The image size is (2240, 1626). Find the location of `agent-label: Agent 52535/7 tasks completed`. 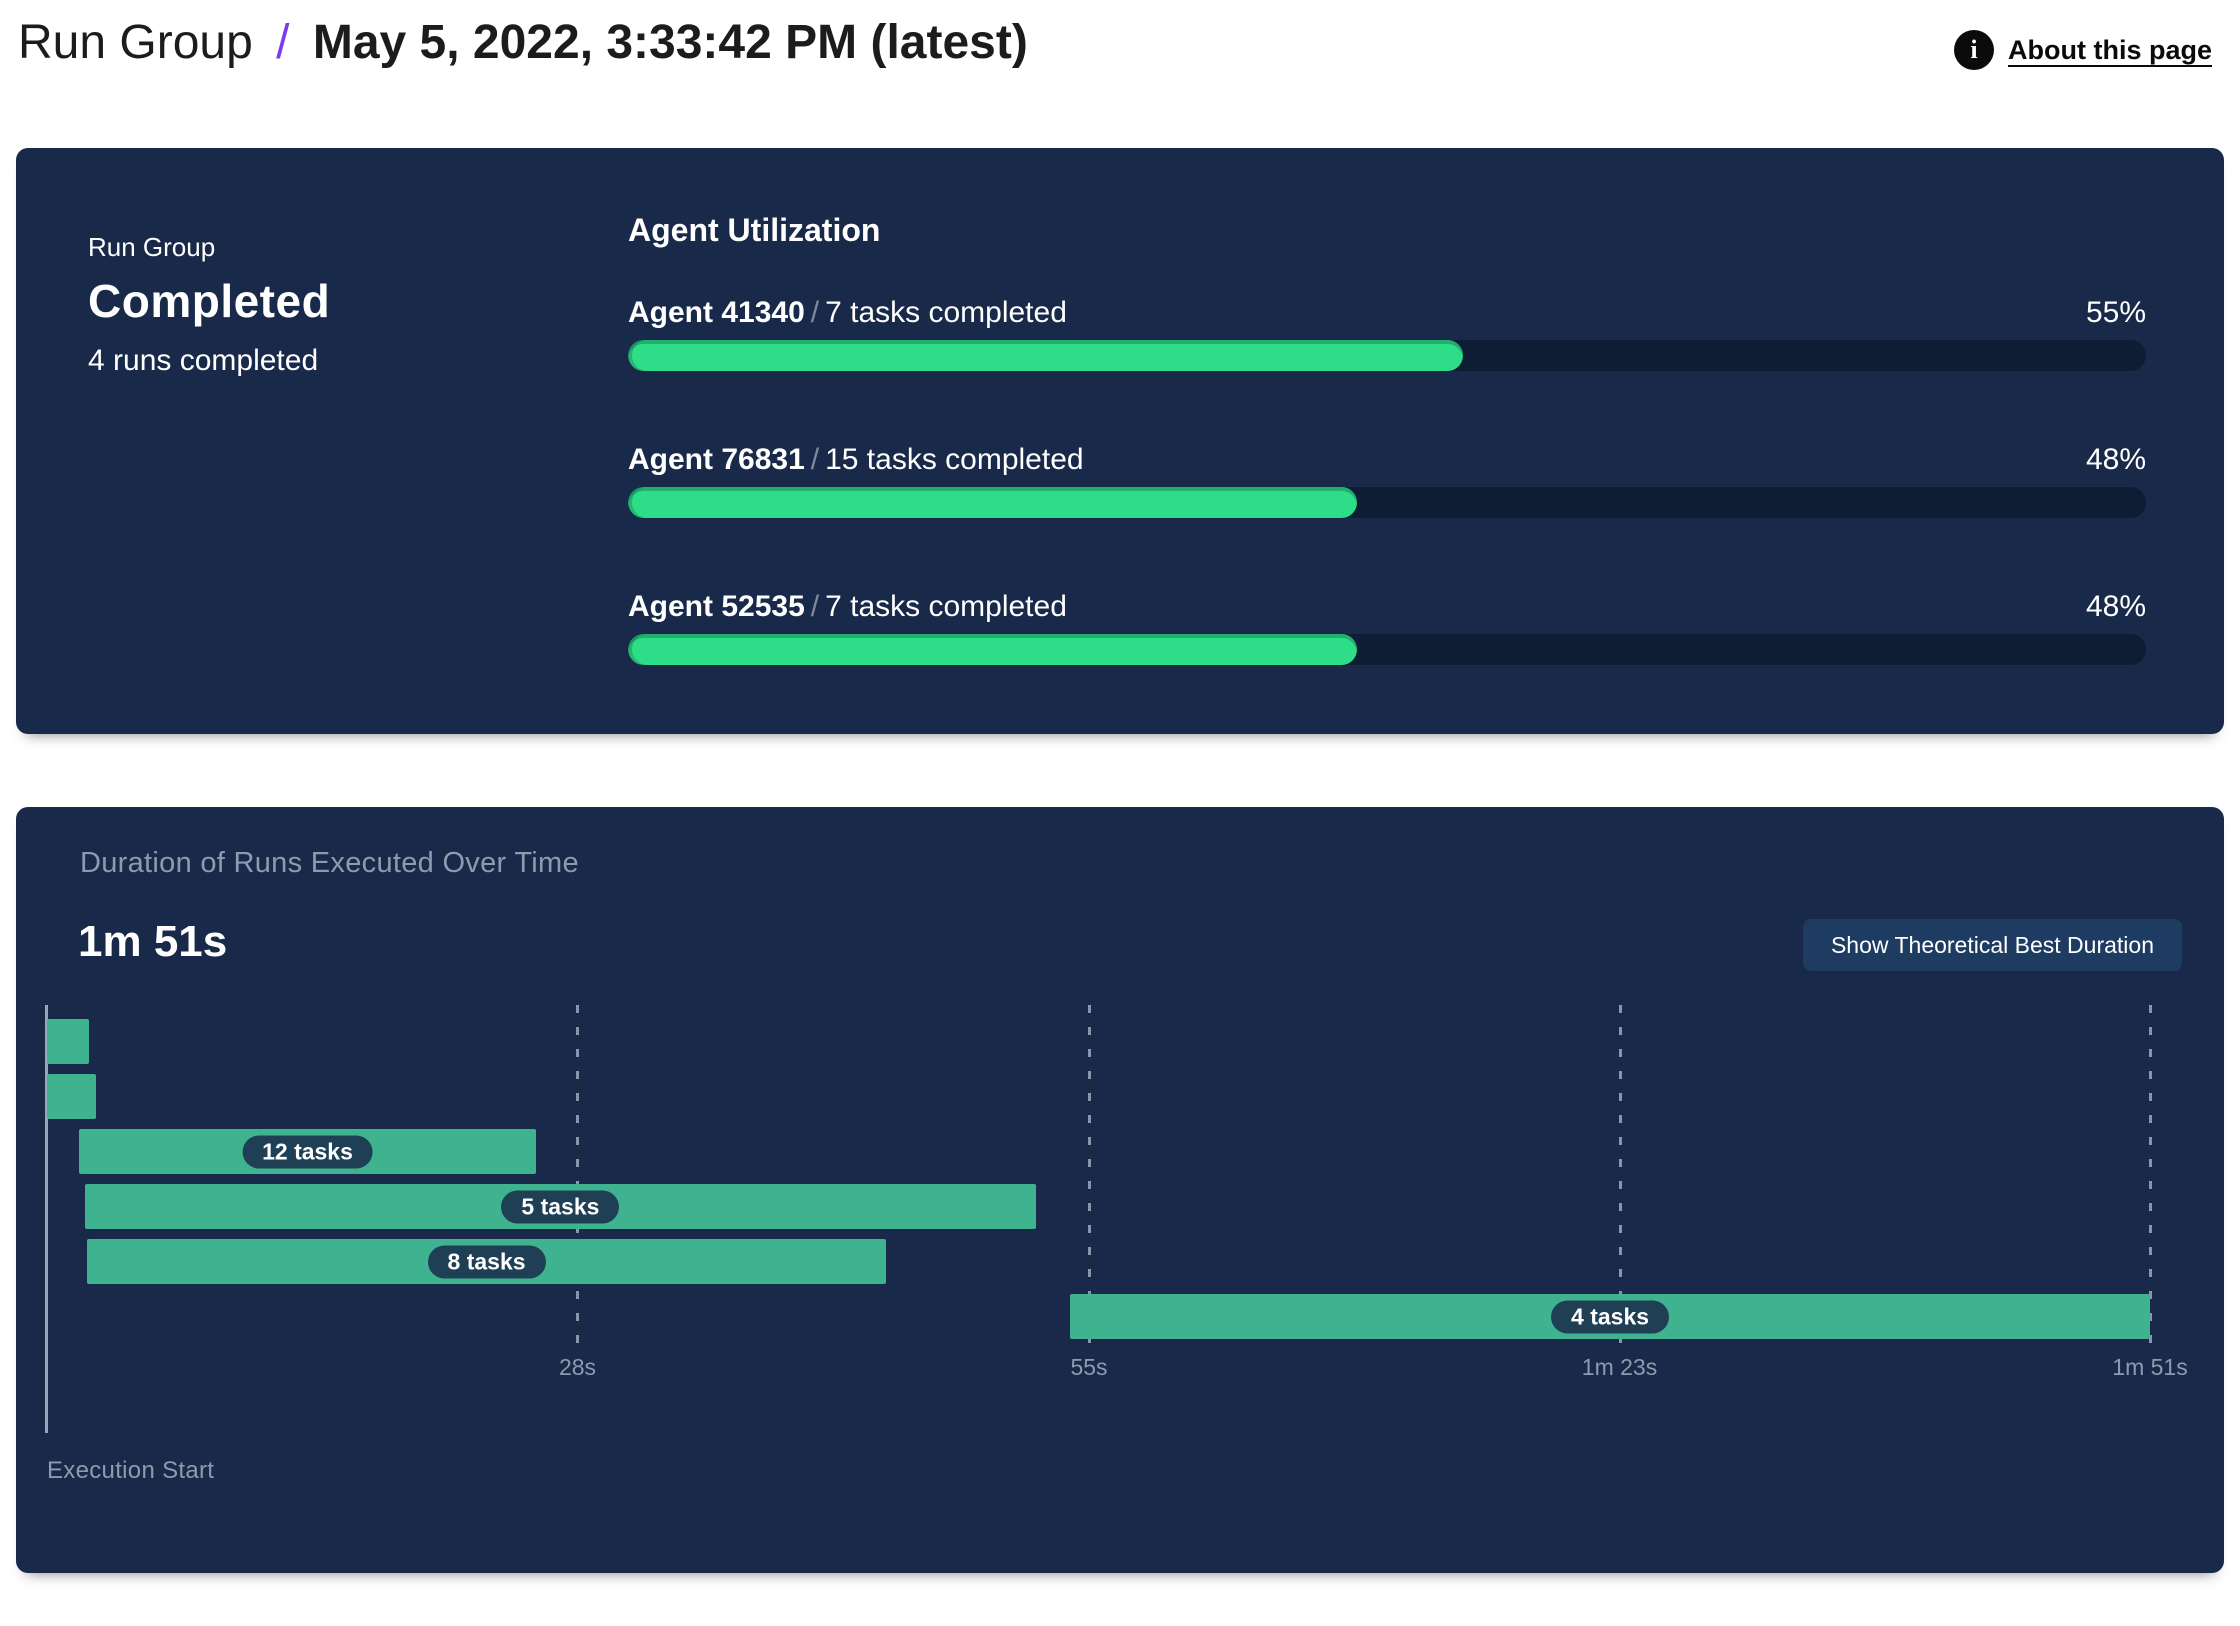

agent-label: Agent 52535/7 tasks completed is located at coordinates (847, 607).